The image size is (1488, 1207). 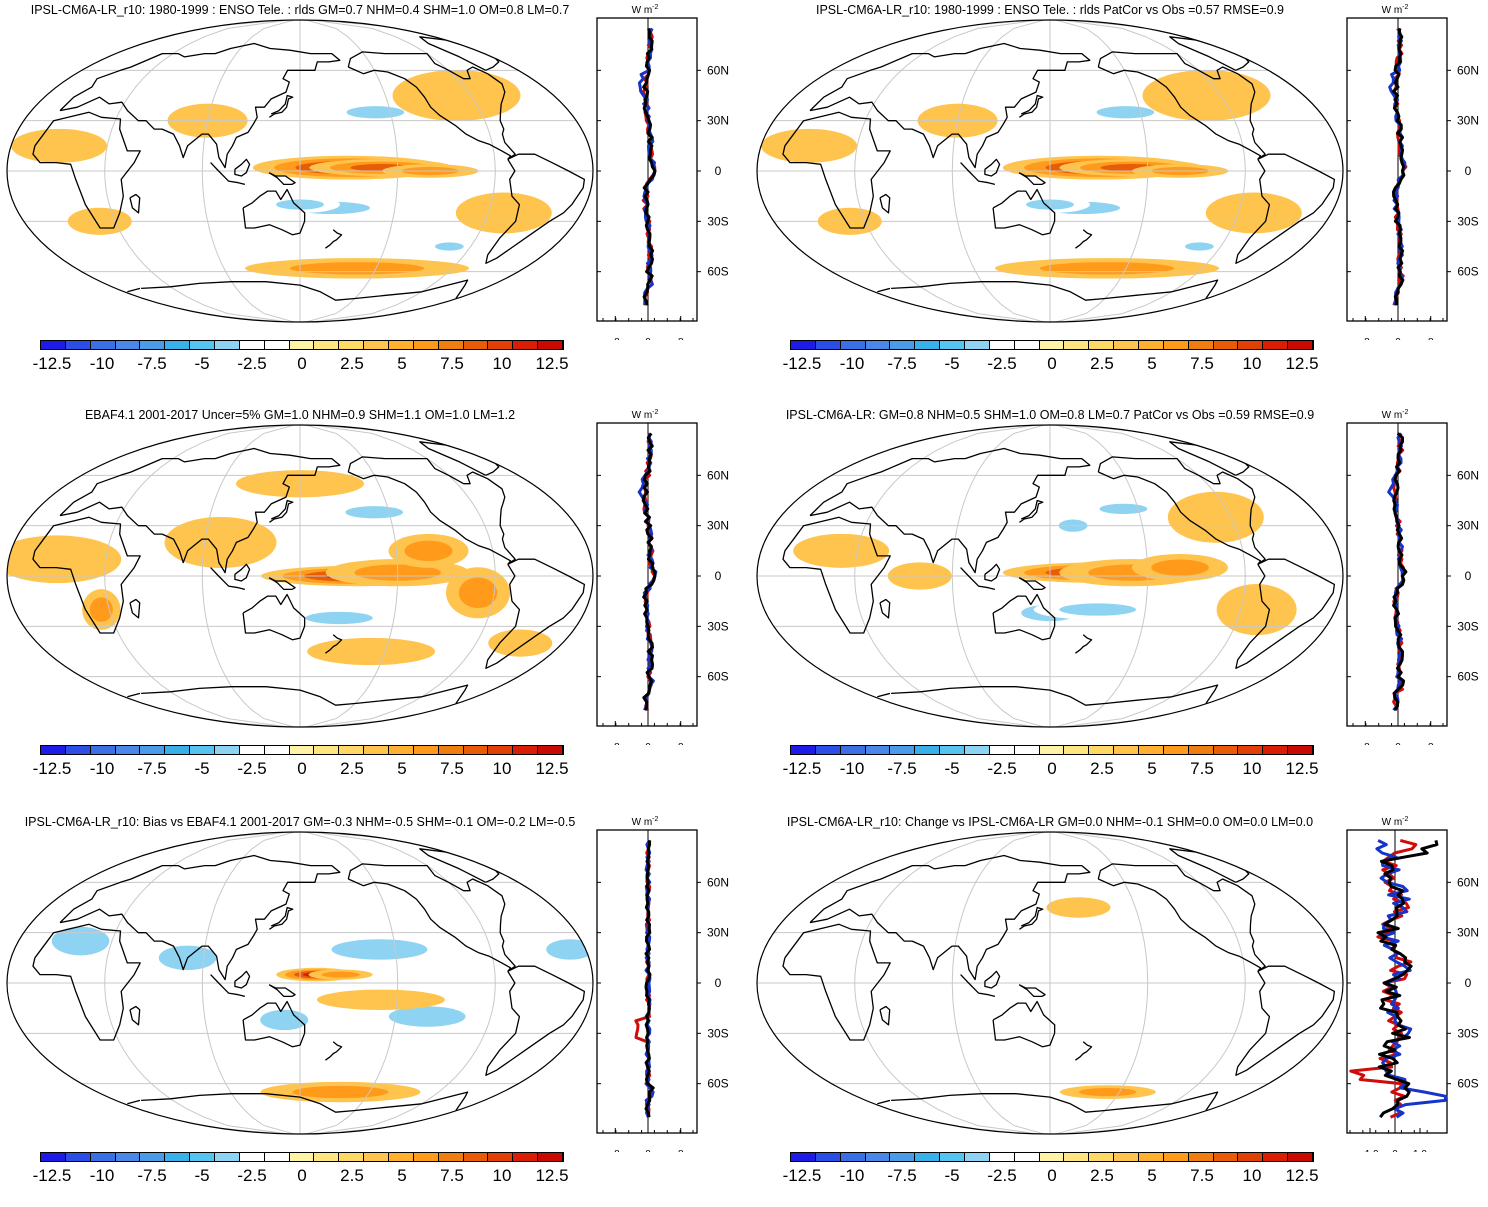 I want to click on colorbar-label: 0, so click(x=1052, y=768).